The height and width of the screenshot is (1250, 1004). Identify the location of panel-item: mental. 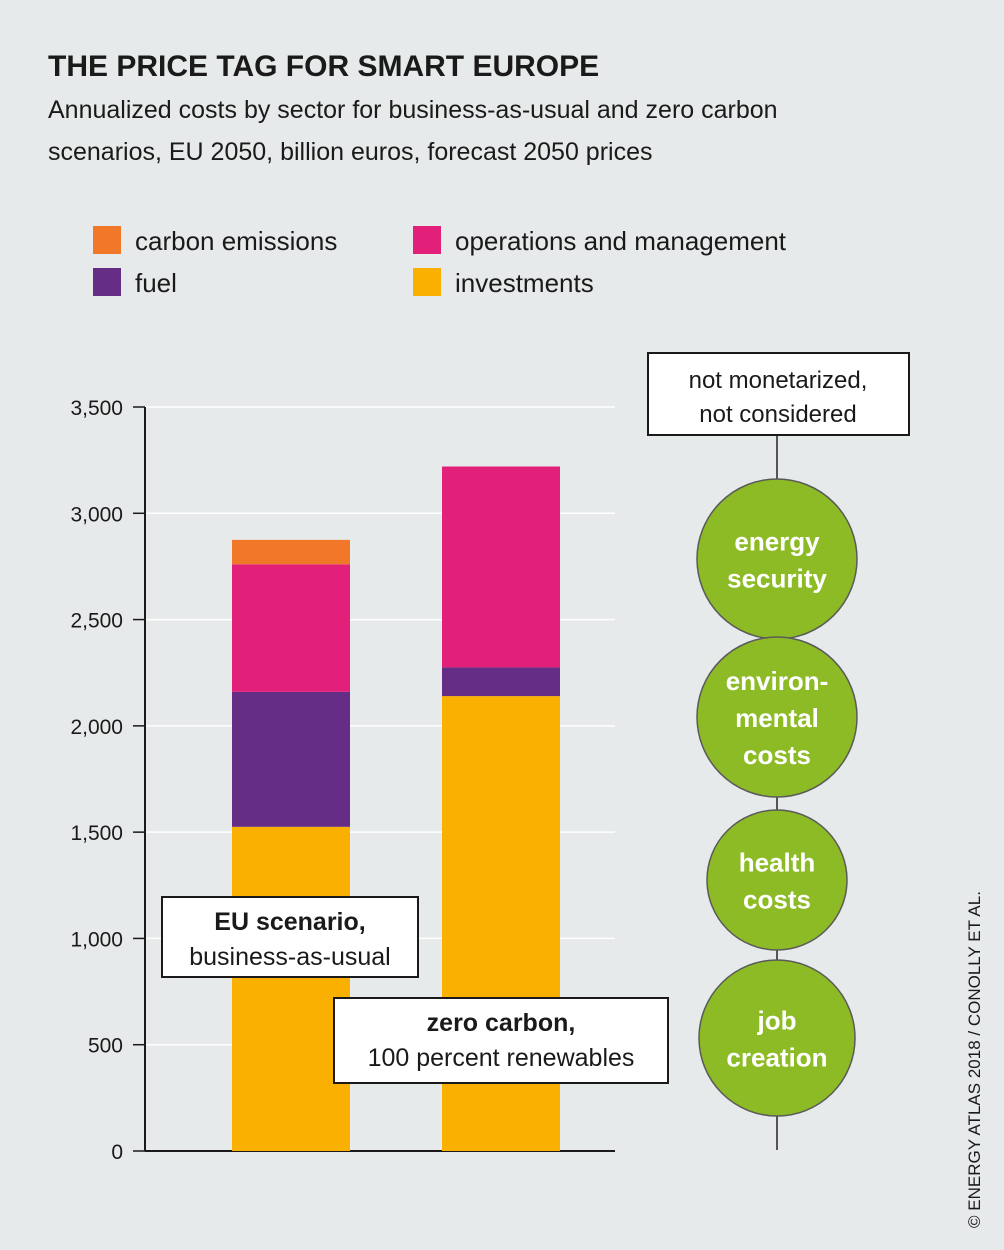
(777, 718).